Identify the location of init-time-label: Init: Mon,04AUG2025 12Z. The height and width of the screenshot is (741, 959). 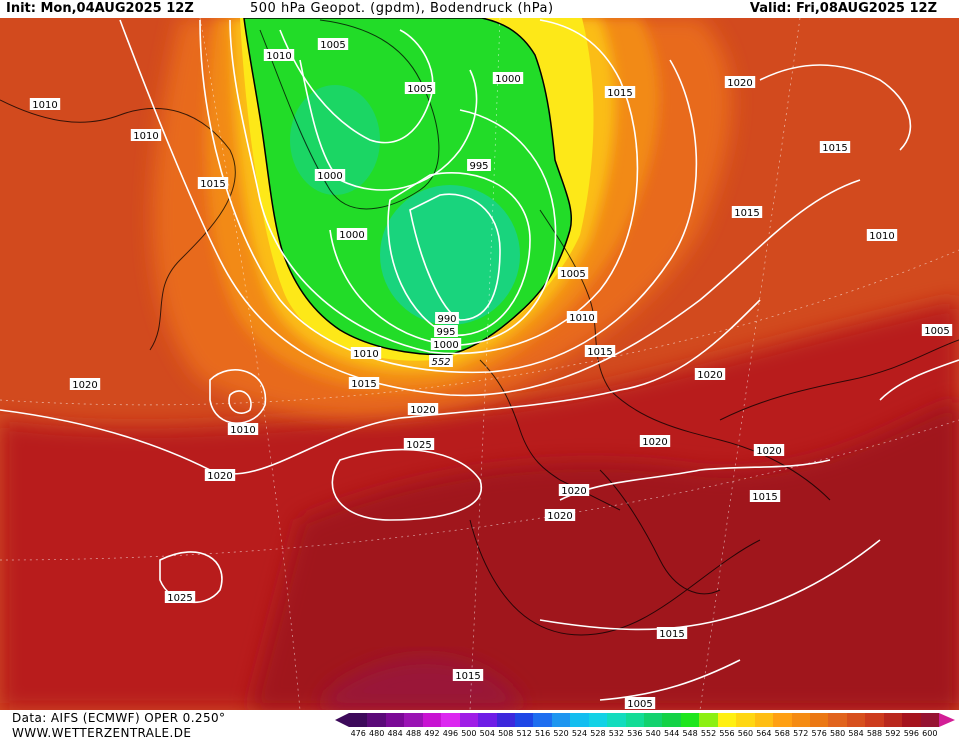
(100, 8).